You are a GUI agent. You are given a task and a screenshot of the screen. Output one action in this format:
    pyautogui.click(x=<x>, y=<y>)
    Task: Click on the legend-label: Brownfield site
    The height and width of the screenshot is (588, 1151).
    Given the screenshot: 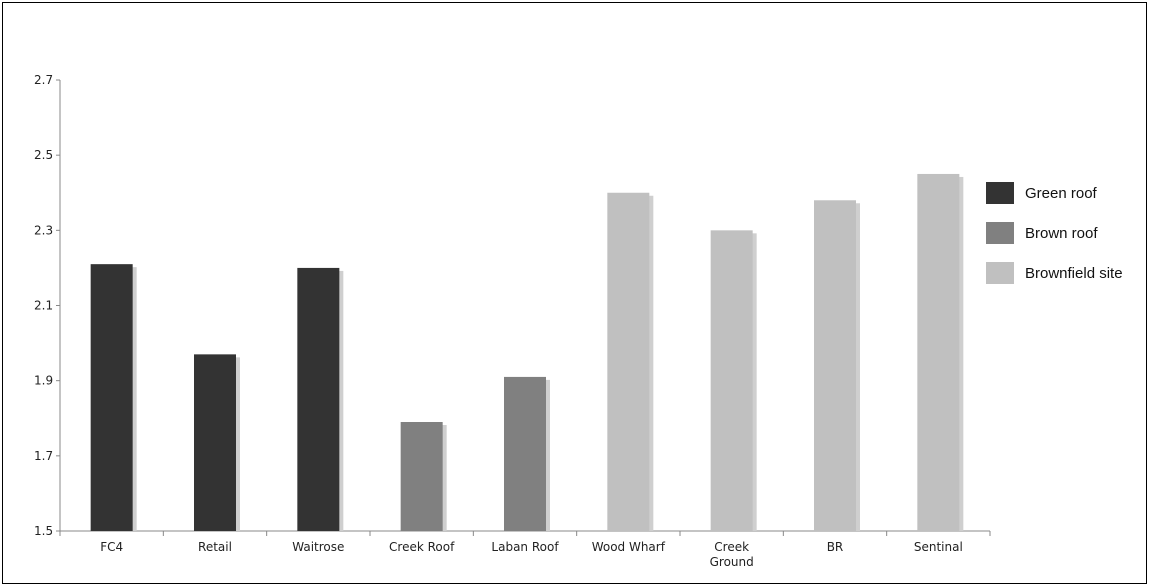 What is the action you would take?
    pyautogui.click(x=1074, y=273)
    